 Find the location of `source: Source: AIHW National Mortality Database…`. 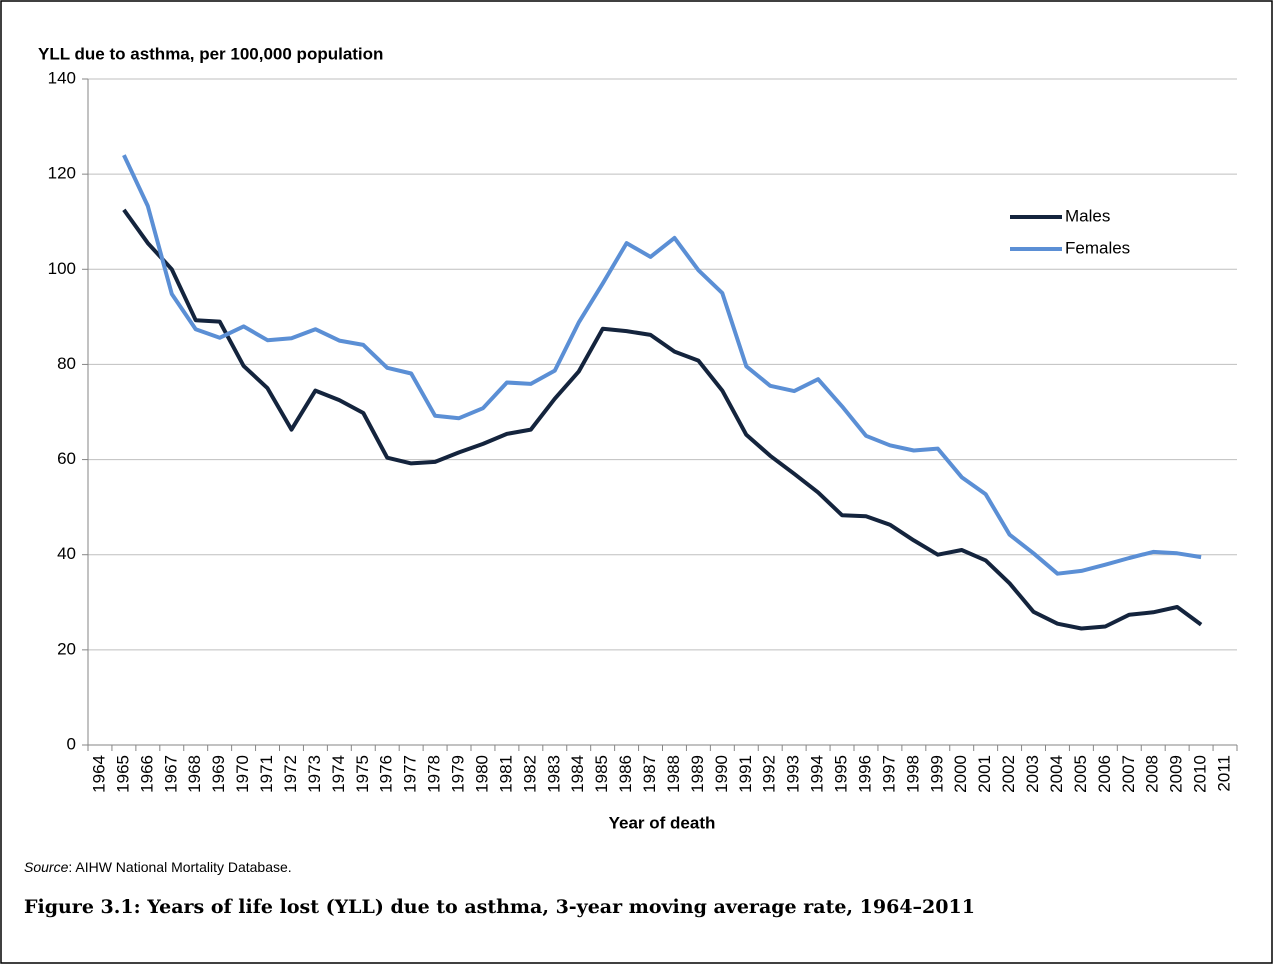

source: Source: AIHW National Mortality Database… is located at coordinates (158, 867).